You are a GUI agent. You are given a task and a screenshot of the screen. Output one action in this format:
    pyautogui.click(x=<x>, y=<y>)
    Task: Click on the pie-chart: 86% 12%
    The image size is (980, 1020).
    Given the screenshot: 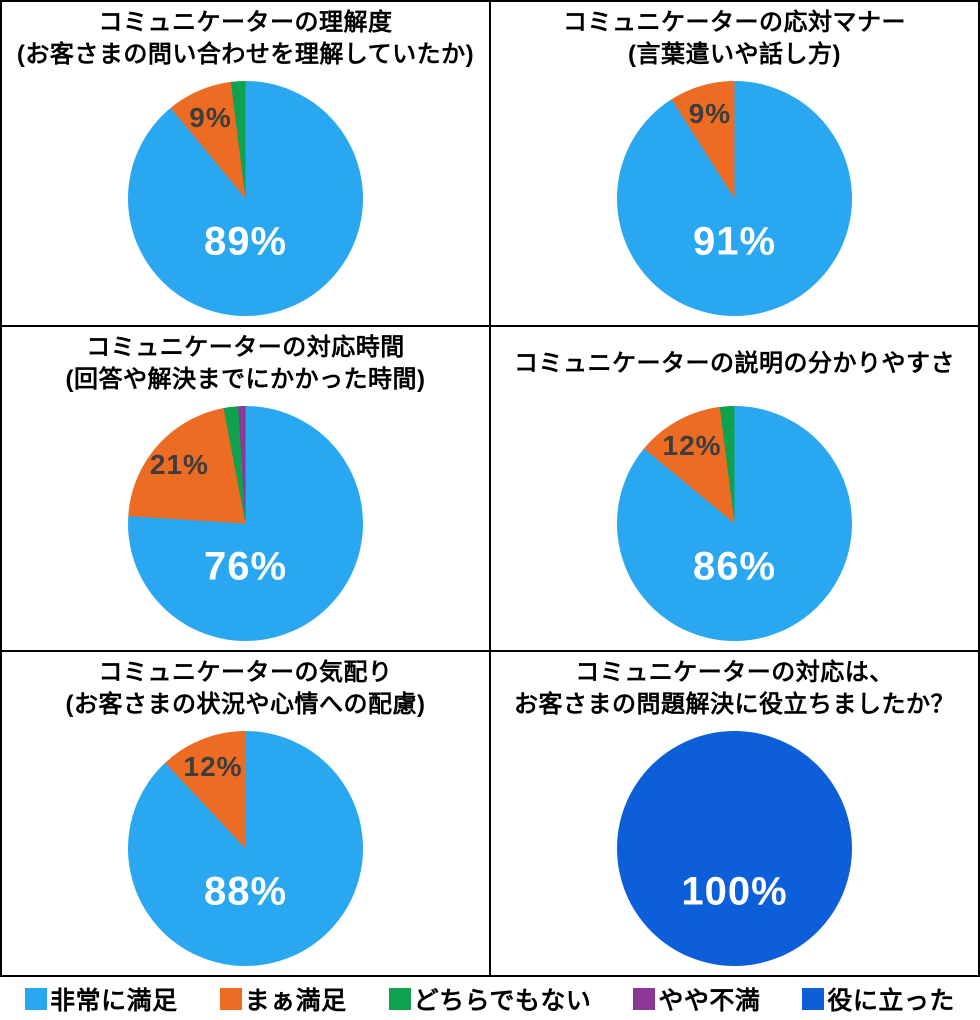 What is the action you would take?
    pyautogui.click(x=734, y=523)
    